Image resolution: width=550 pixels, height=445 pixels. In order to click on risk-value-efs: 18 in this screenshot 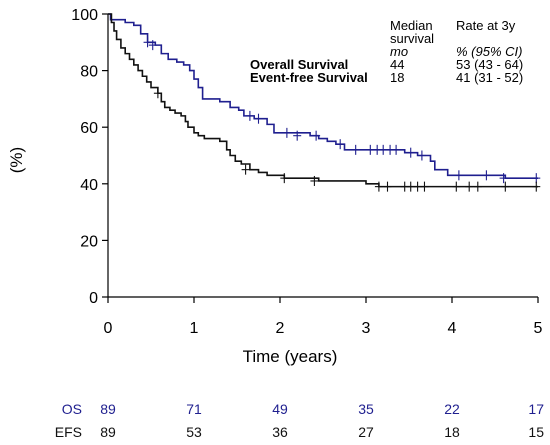, I will do `click(452, 432)`.